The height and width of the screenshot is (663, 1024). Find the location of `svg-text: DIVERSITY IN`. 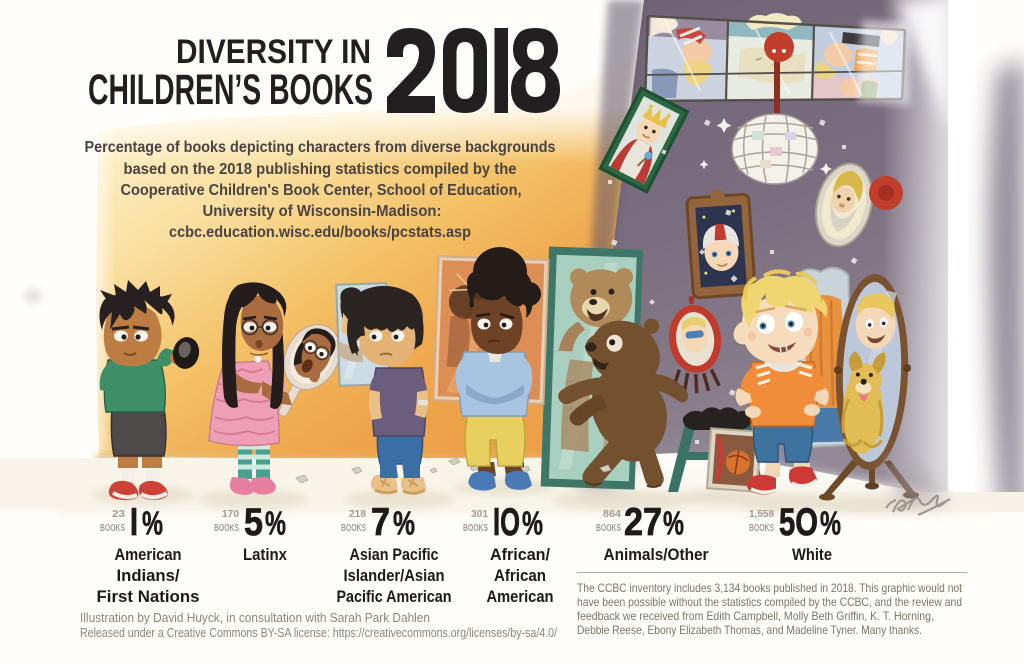

svg-text: DIVERSITY IN is located at coordinates (273, 52).